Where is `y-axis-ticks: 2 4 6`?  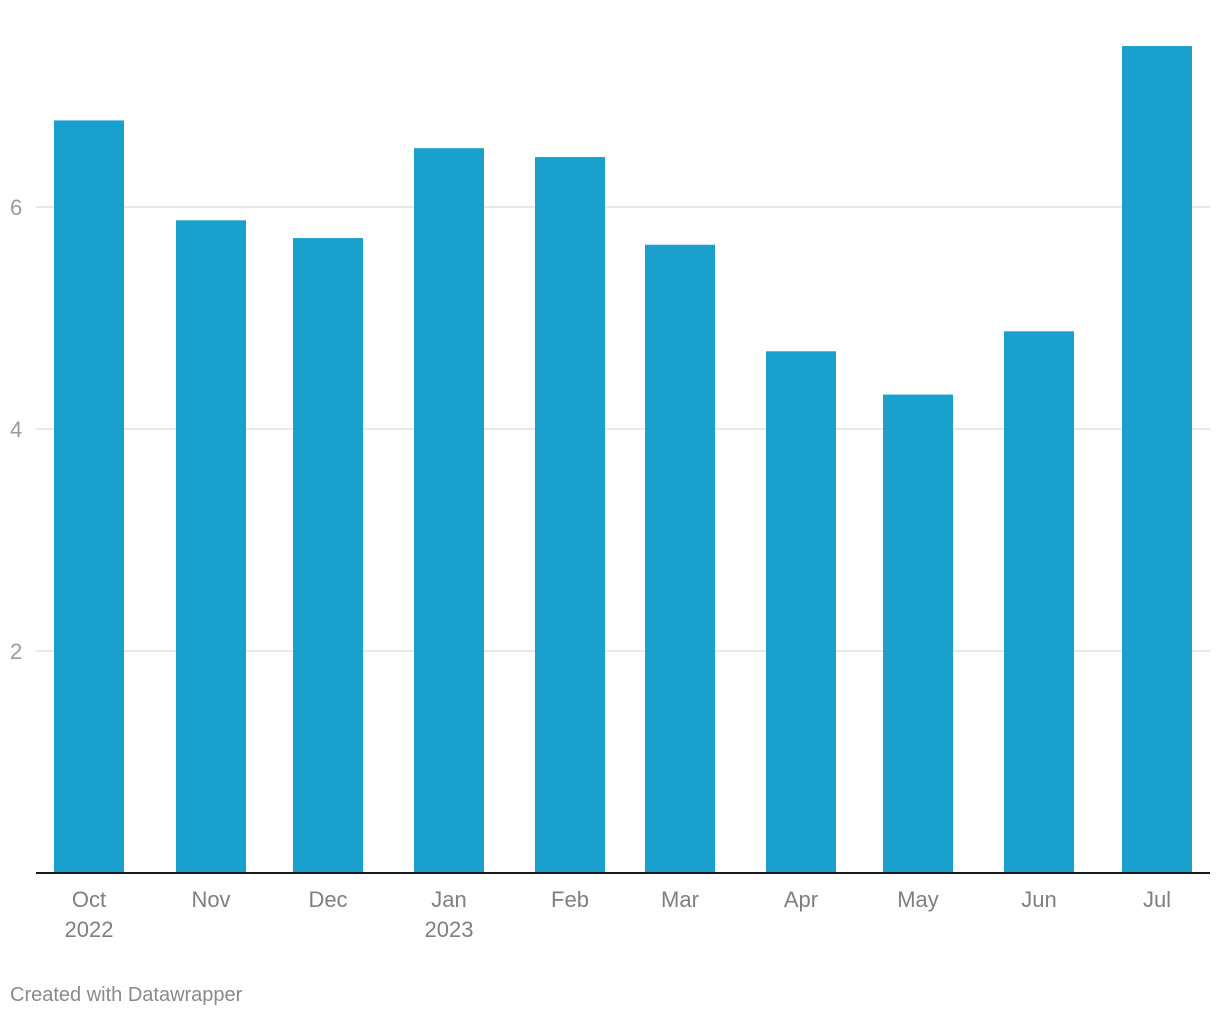
y-axis-ticks: 2 4 6 is located at coordinates (16, 429).